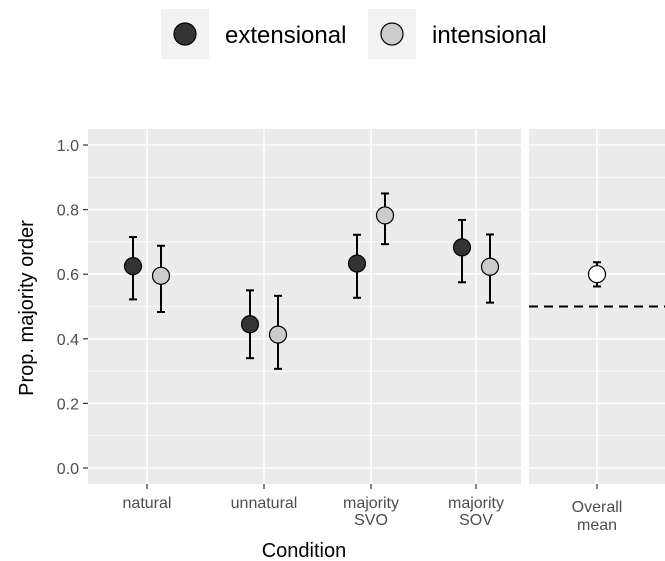 Image resolution: width=665 pixels, height=561 pixels. I want to click on summary-x-label: Overall, so click(597, 507).